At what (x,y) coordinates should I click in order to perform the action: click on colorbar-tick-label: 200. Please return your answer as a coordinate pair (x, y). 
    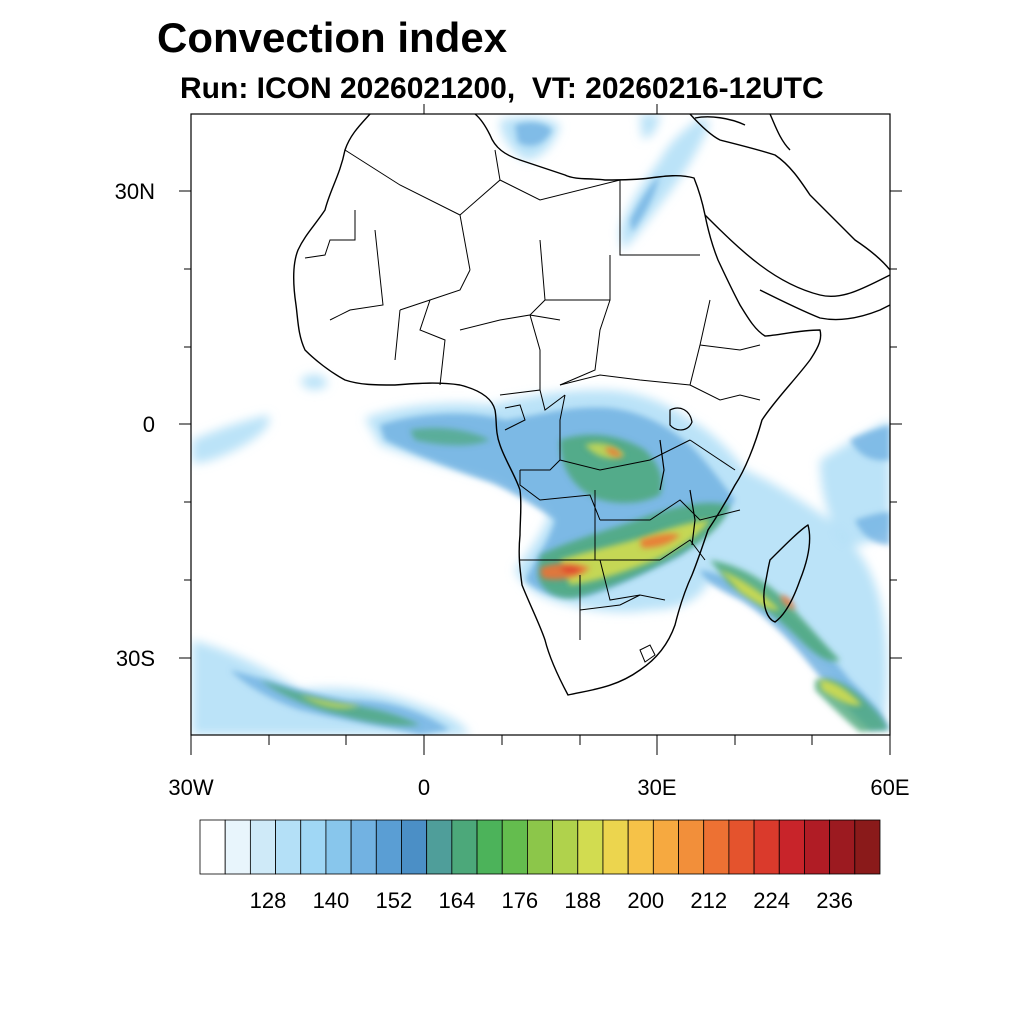
    Looking at the image, I should click on (646, 900).